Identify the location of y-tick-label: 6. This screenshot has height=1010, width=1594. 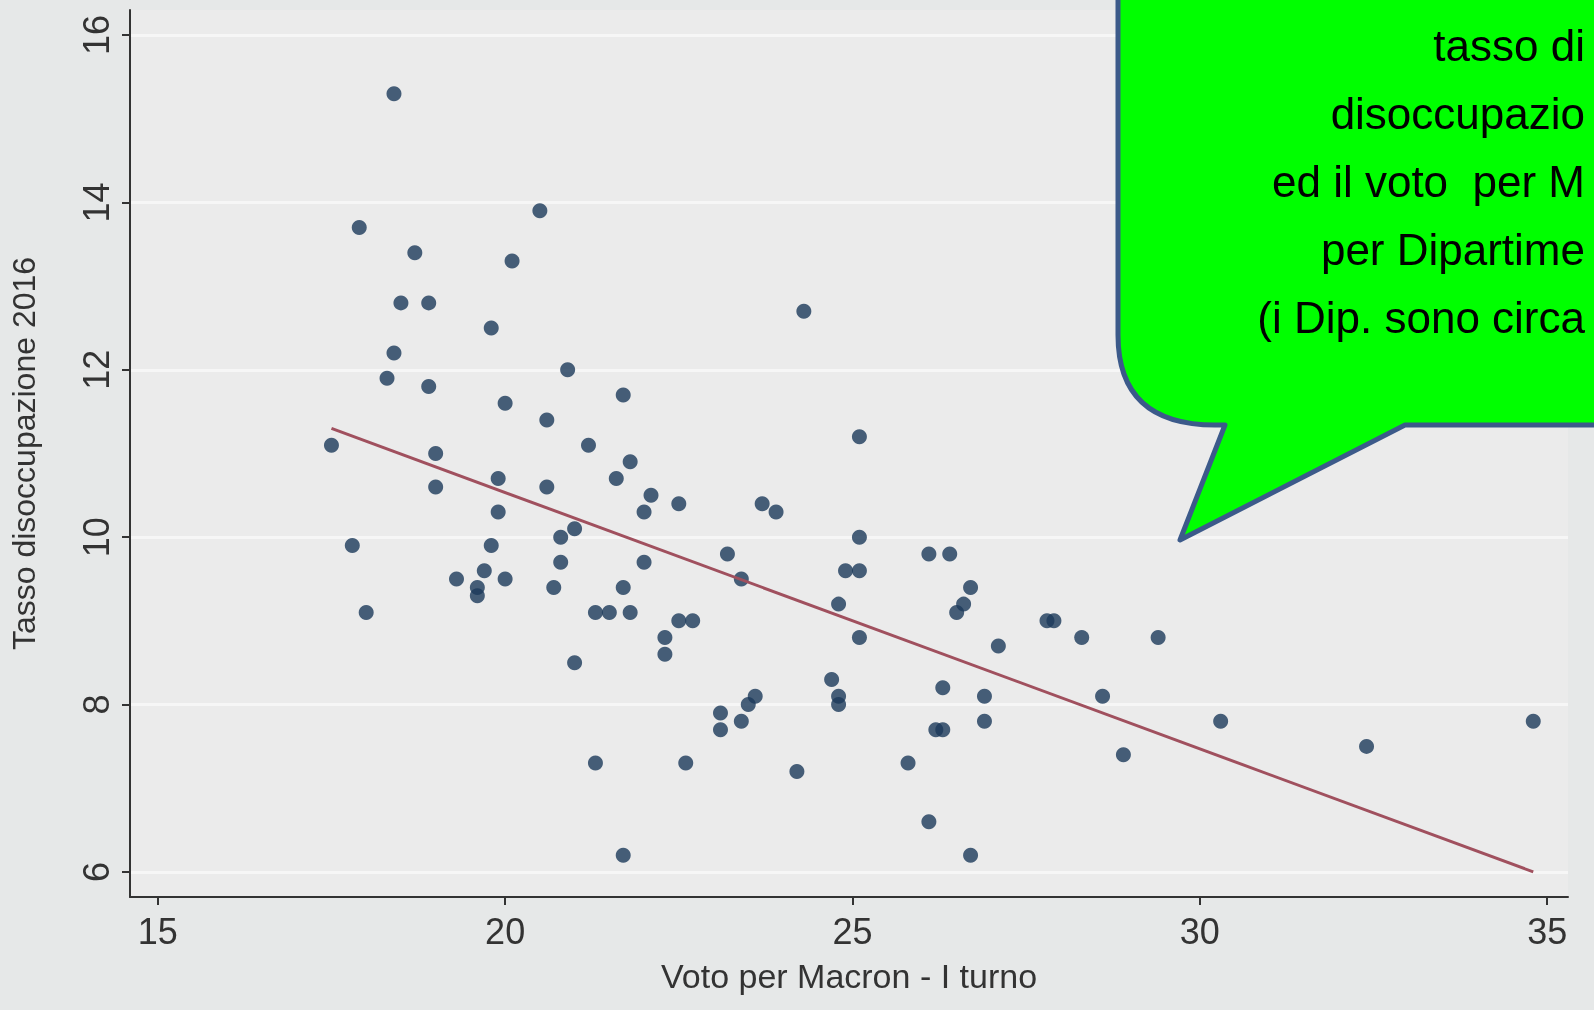
(96, 871).